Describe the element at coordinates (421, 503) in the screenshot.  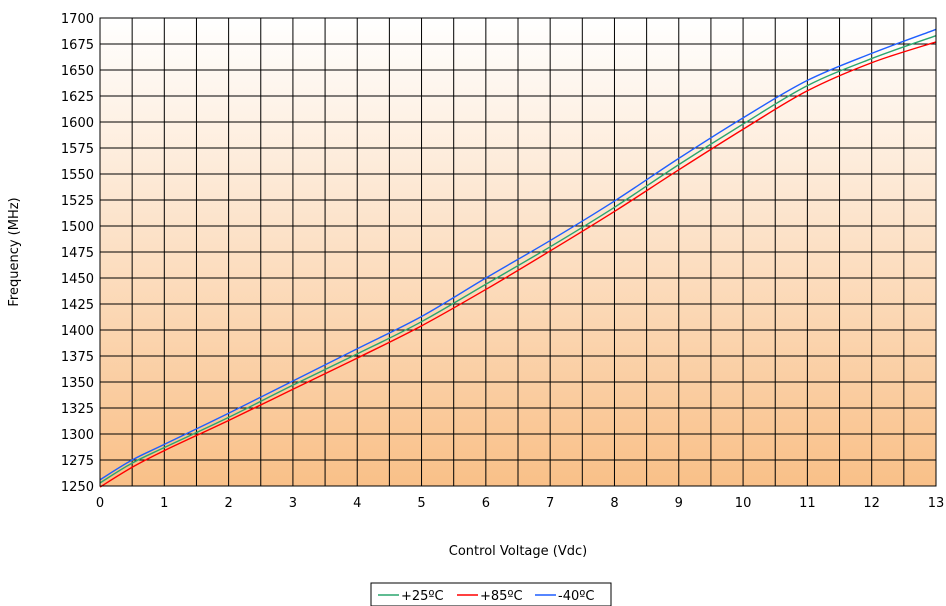
I see `x-tick-label: 5` at that location.